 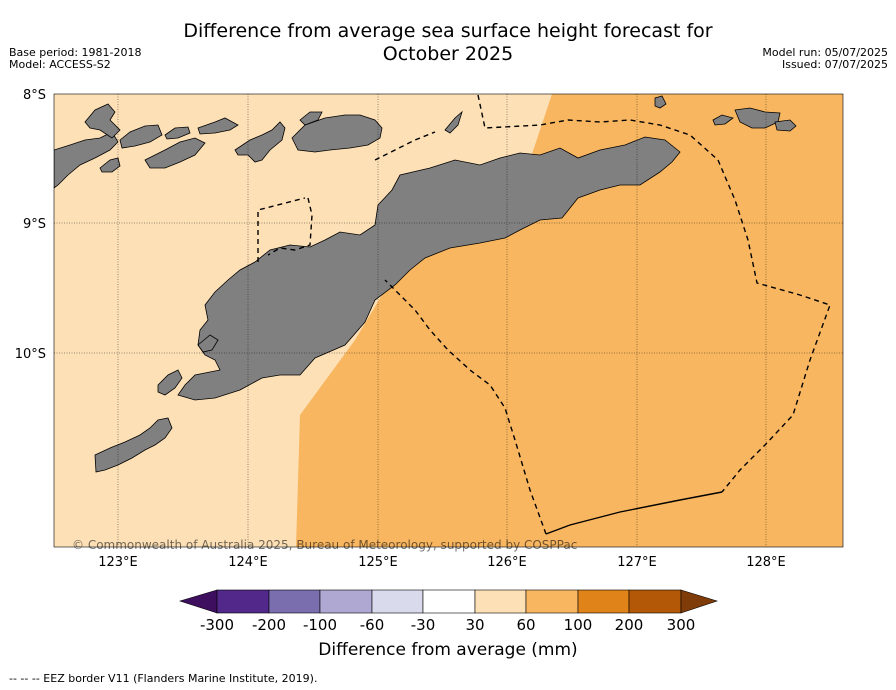 I want to click on alor-island, so click(x=337, y=133).